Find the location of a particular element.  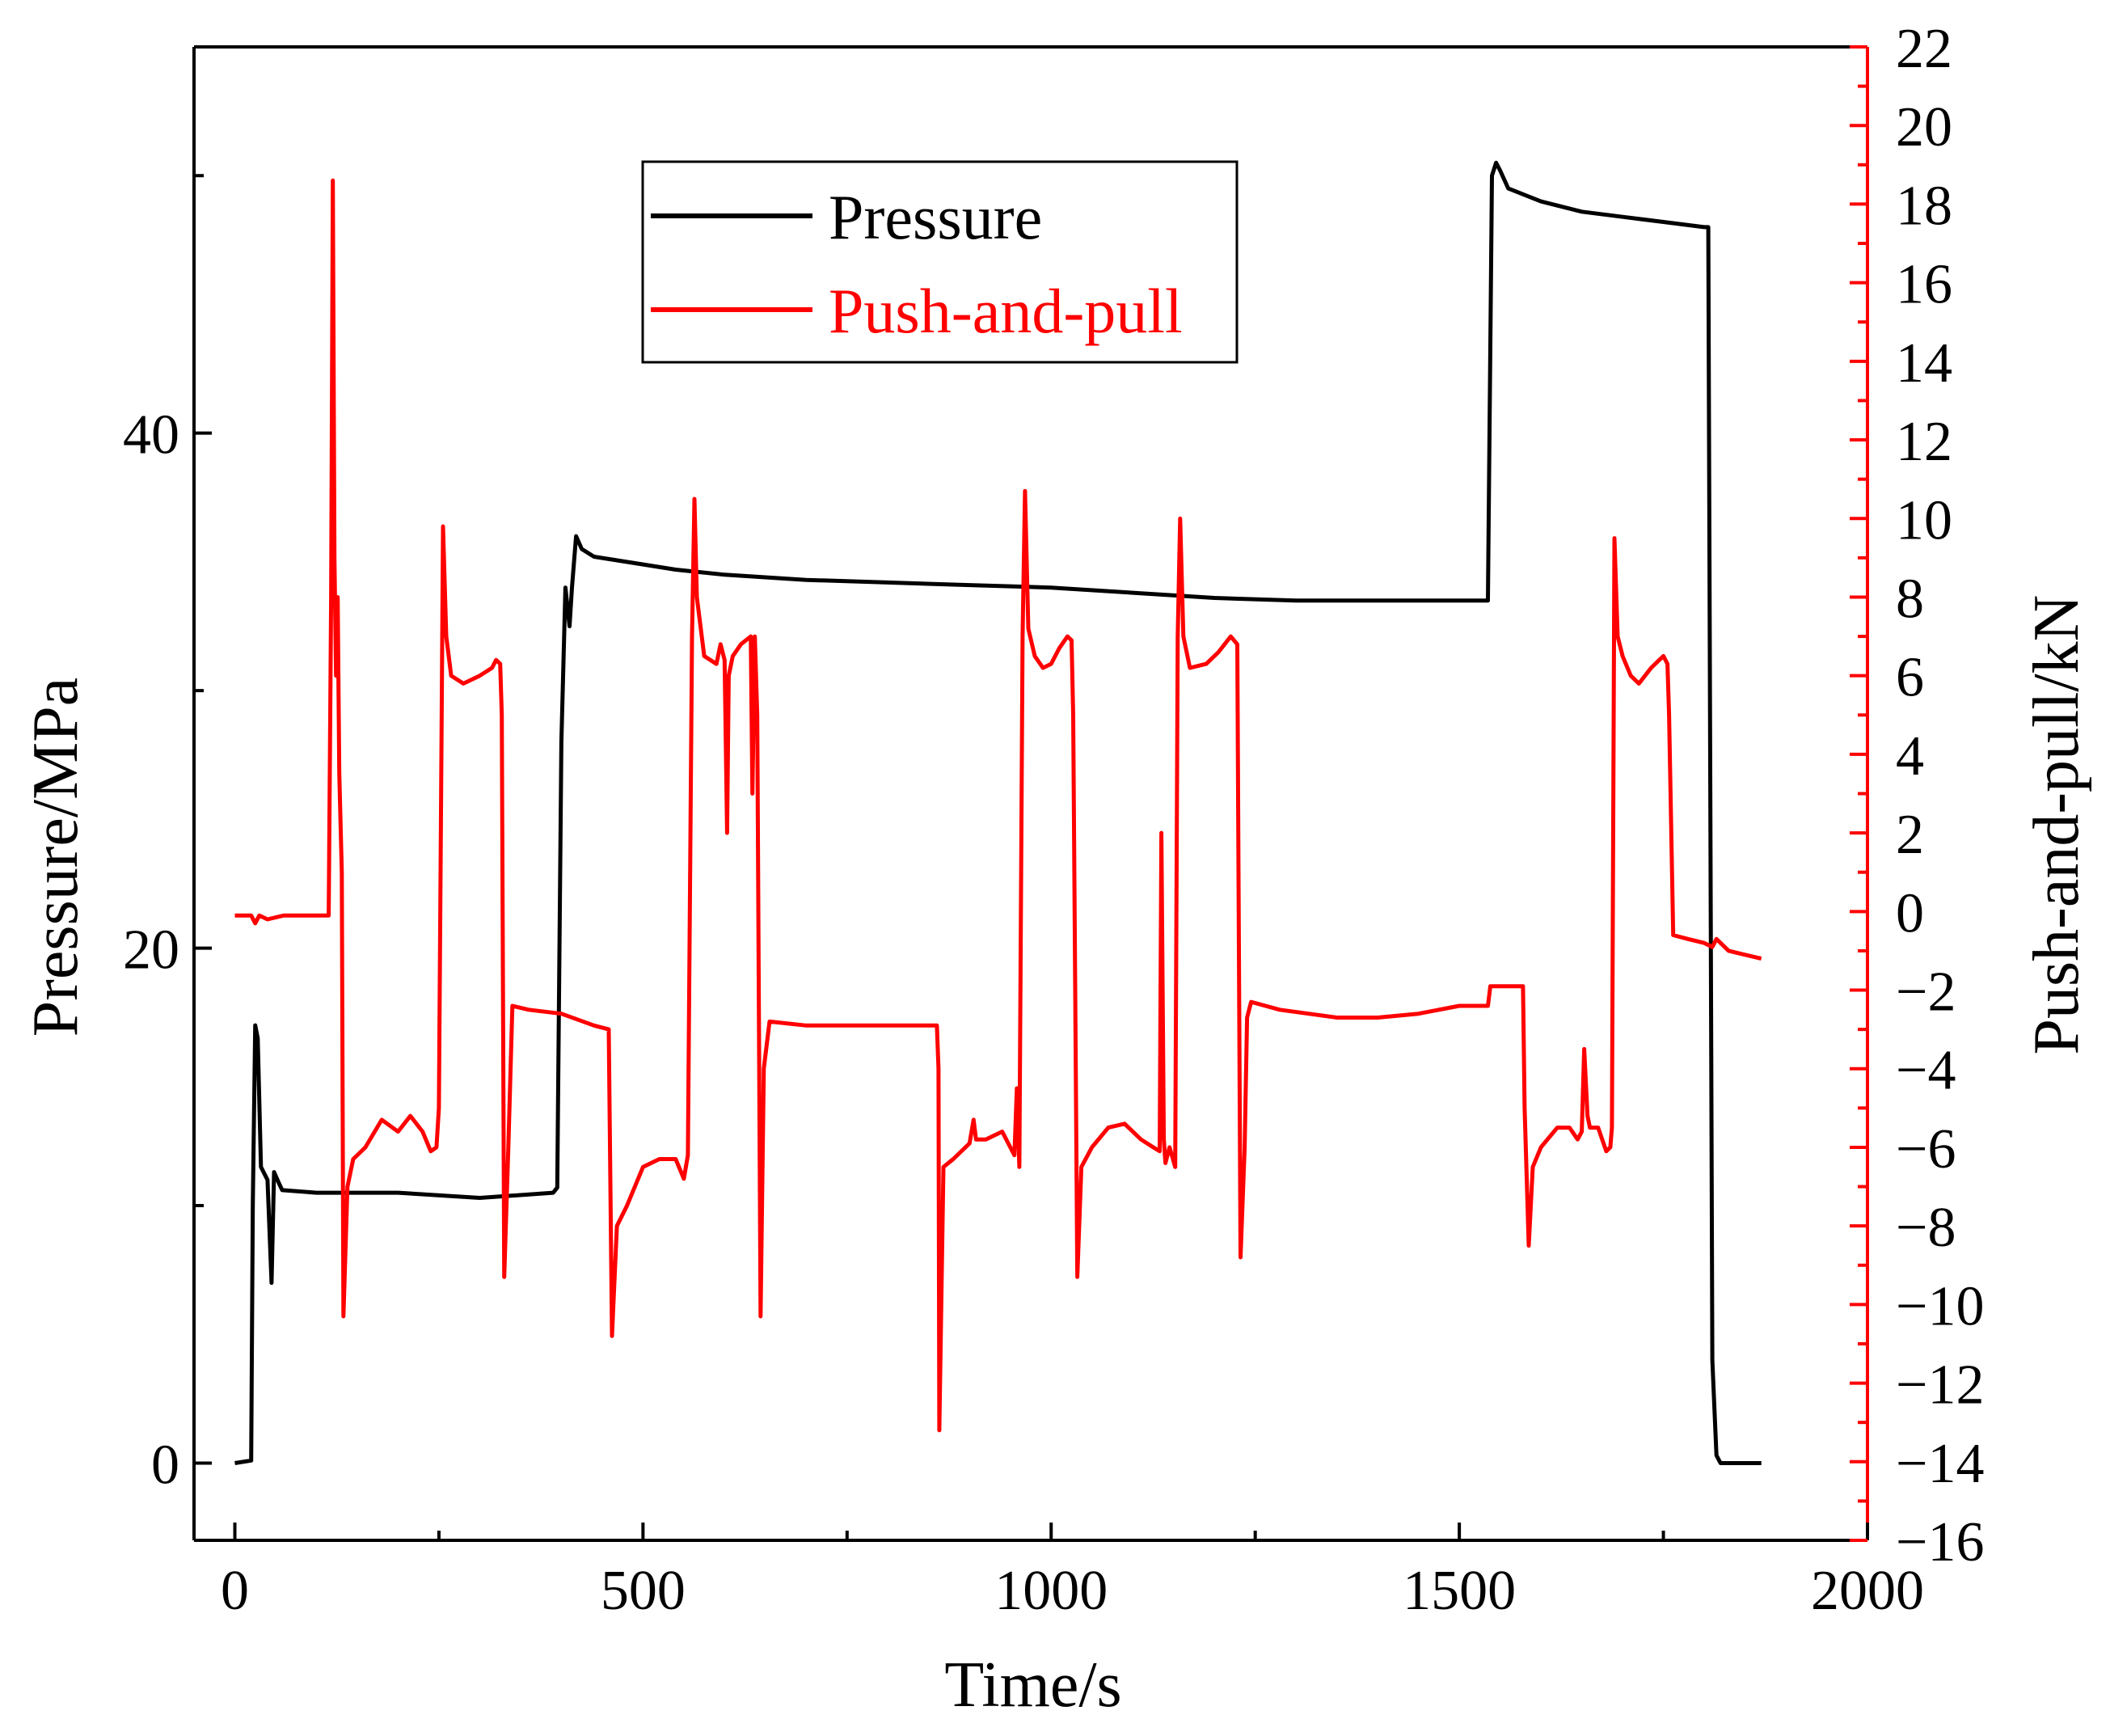

y-right-tick-label: 10 is located at coordinates (1924, 520).